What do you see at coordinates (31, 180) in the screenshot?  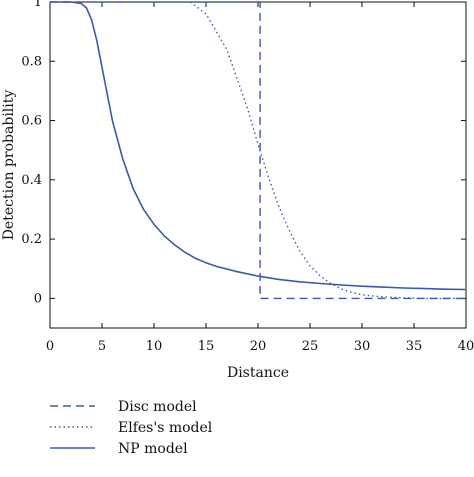 I see `y-tick-label: 0.4` at bounding box center [31, 180].